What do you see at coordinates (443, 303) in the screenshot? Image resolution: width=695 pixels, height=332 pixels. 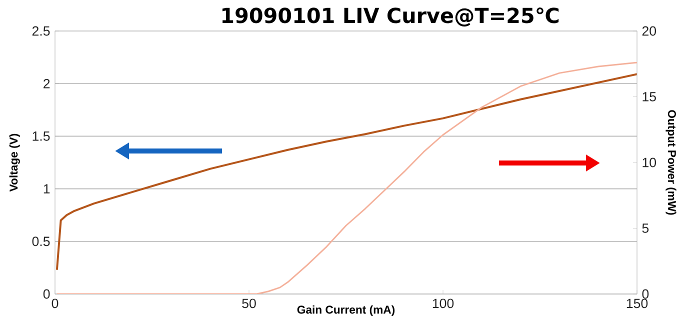 I see `x-tick-label: 100` at bounding box center [443, 303].